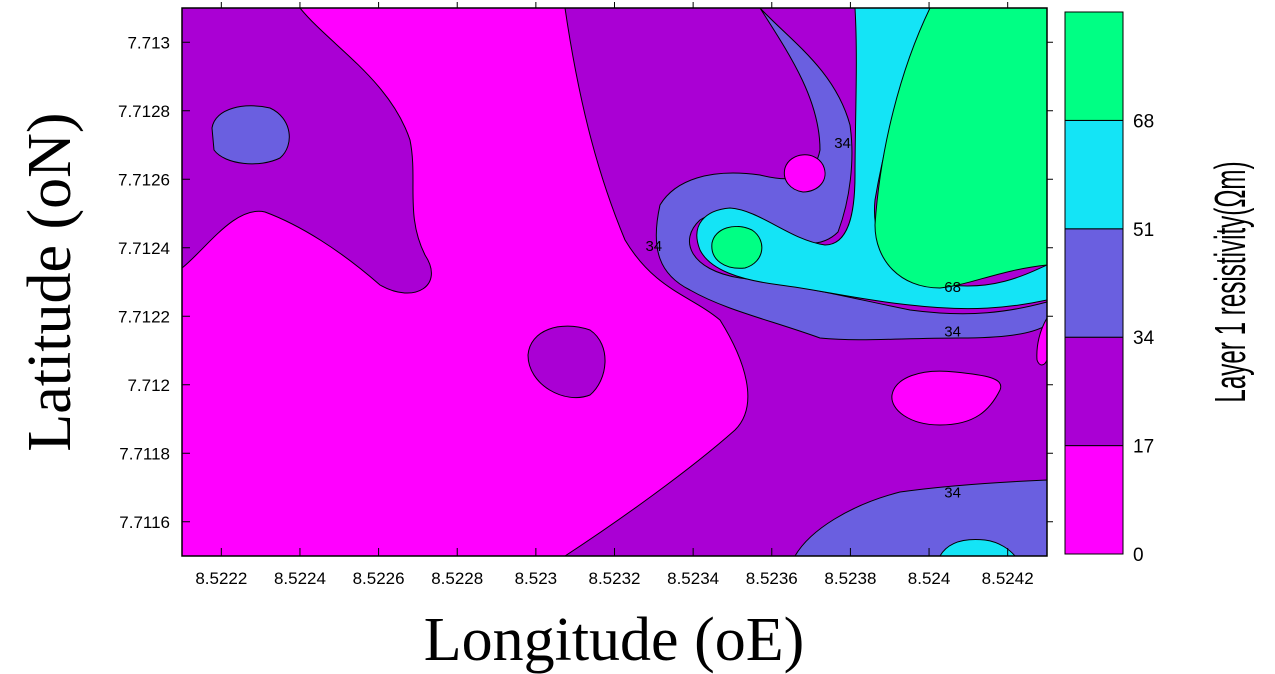 The width and height of the screenshot is (1275, 674). Describe the element at coordinates (144, 522) in the screenshot. I see `y-tick-label-0: 7.7116` at that location.